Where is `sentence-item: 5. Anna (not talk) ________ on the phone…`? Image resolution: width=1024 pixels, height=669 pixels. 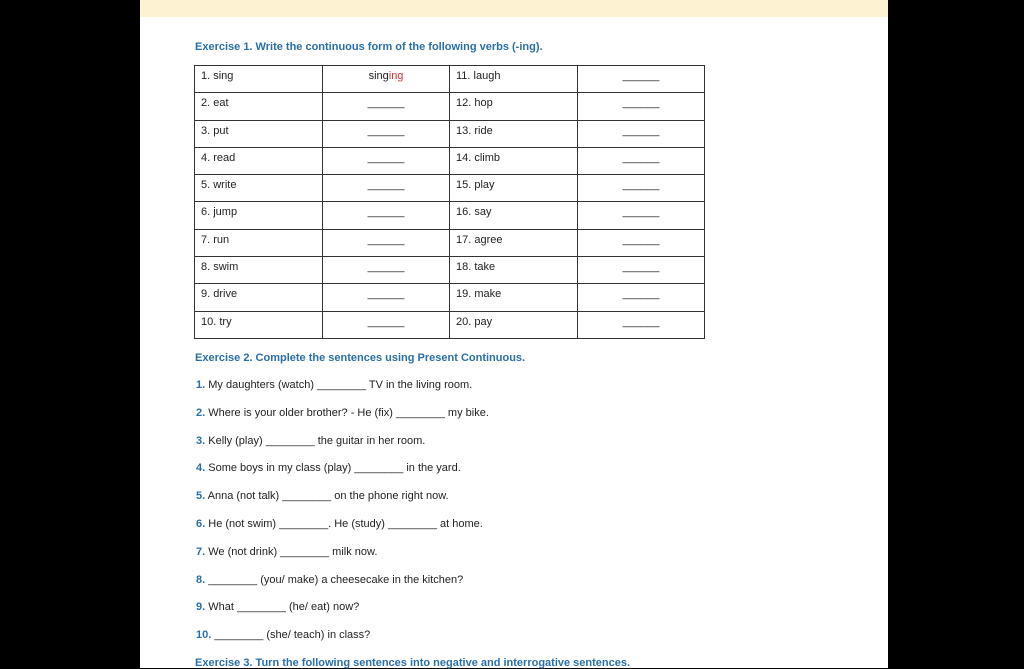 sentence-item: 5. Anna (not talk) ________ on the phone… is located at coordinates (342, 504).